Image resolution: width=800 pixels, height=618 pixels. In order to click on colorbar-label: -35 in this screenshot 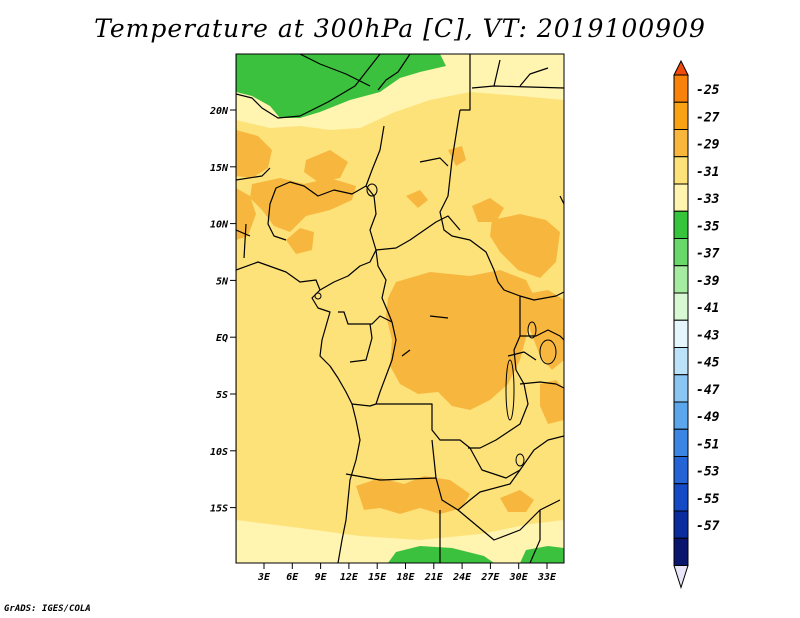, I will do `click(708, 226)`.